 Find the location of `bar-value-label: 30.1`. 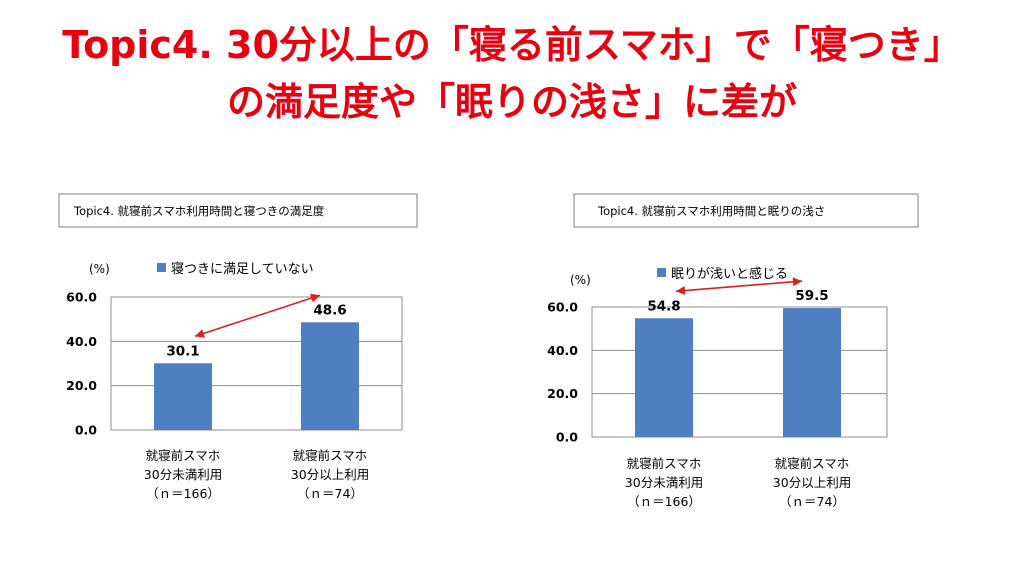

bar-value-label: 30.1 is located at coordinates (182, 351).